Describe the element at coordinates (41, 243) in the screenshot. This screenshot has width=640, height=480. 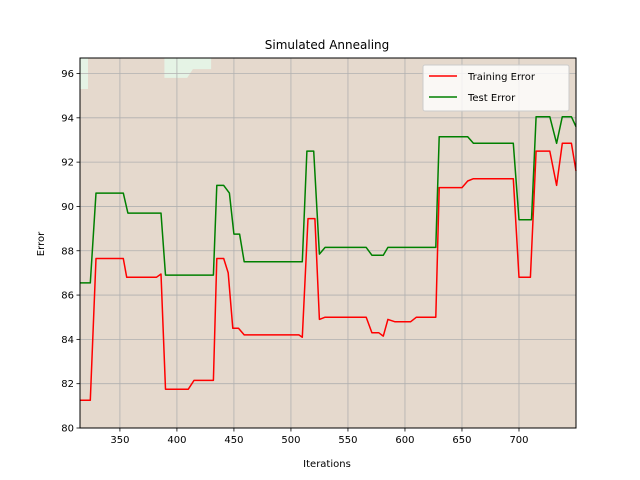
I see `y-axis-label: Error` at that location.